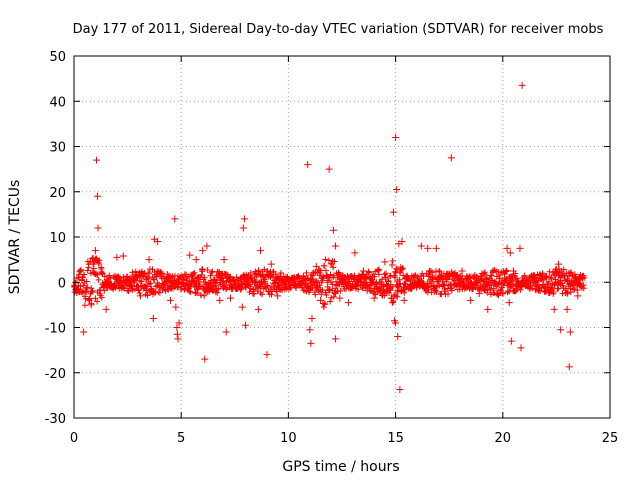 The image size is (640, 480). Describe the element at coordinates (55, 419) in the screenshot. I see `y-tick-label: -30` at that location.